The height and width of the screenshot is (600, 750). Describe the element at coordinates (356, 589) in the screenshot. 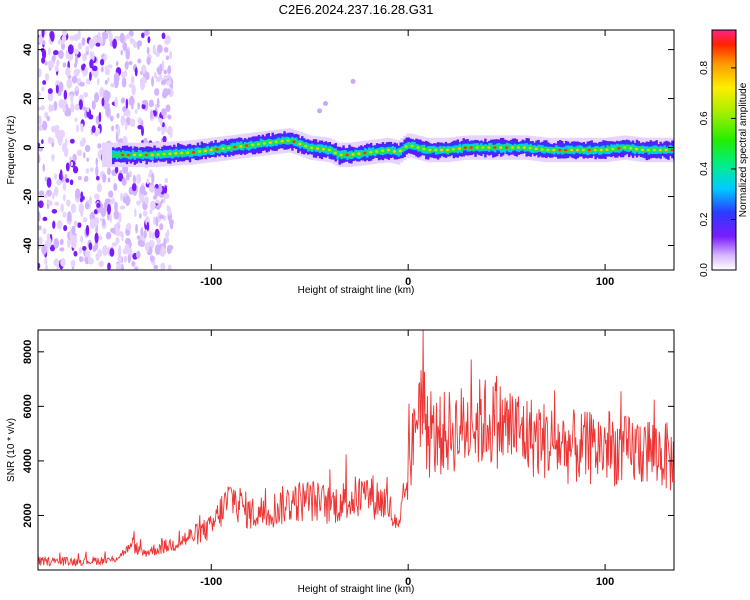

I see `snr-xlabel: Height of straight line (km)` at that location.